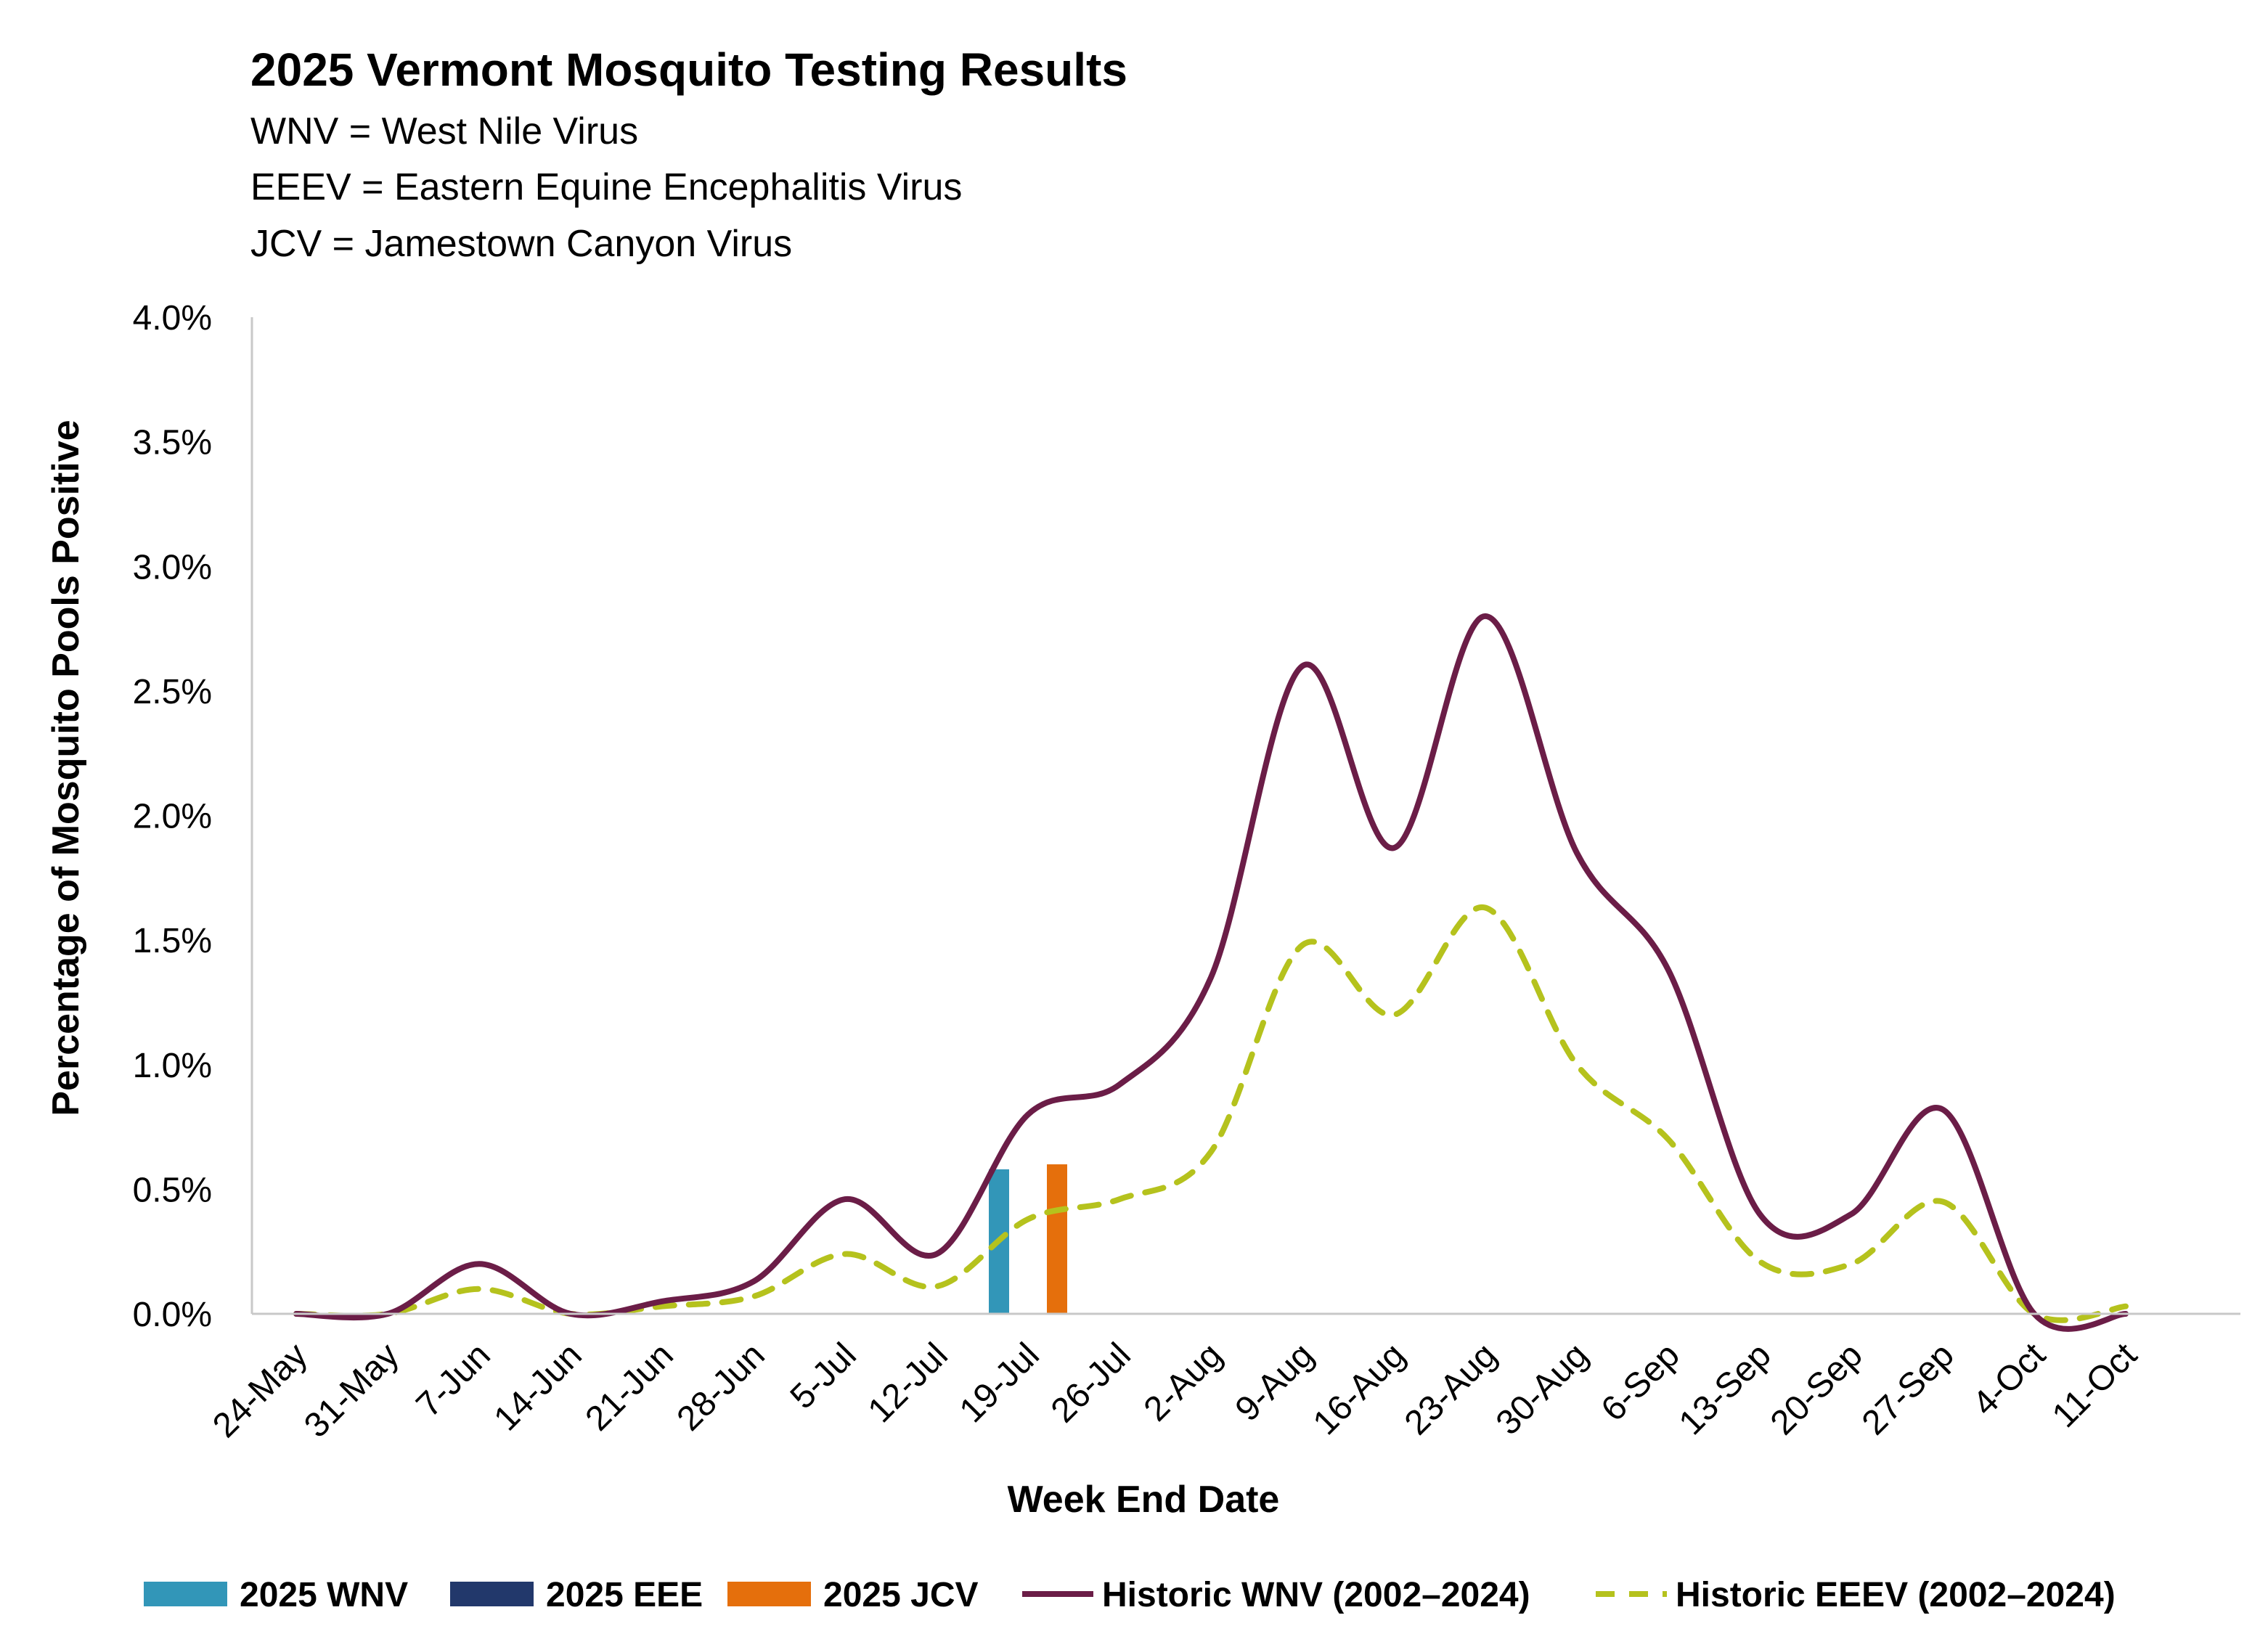 The image size is (2268, 1647). I want to click on y-axis-ticks: 0.0% 0.5% 1.0% 1.5% 2.0% 2.5% 3.0% 3.5% 4.0%, so click(173, 816).